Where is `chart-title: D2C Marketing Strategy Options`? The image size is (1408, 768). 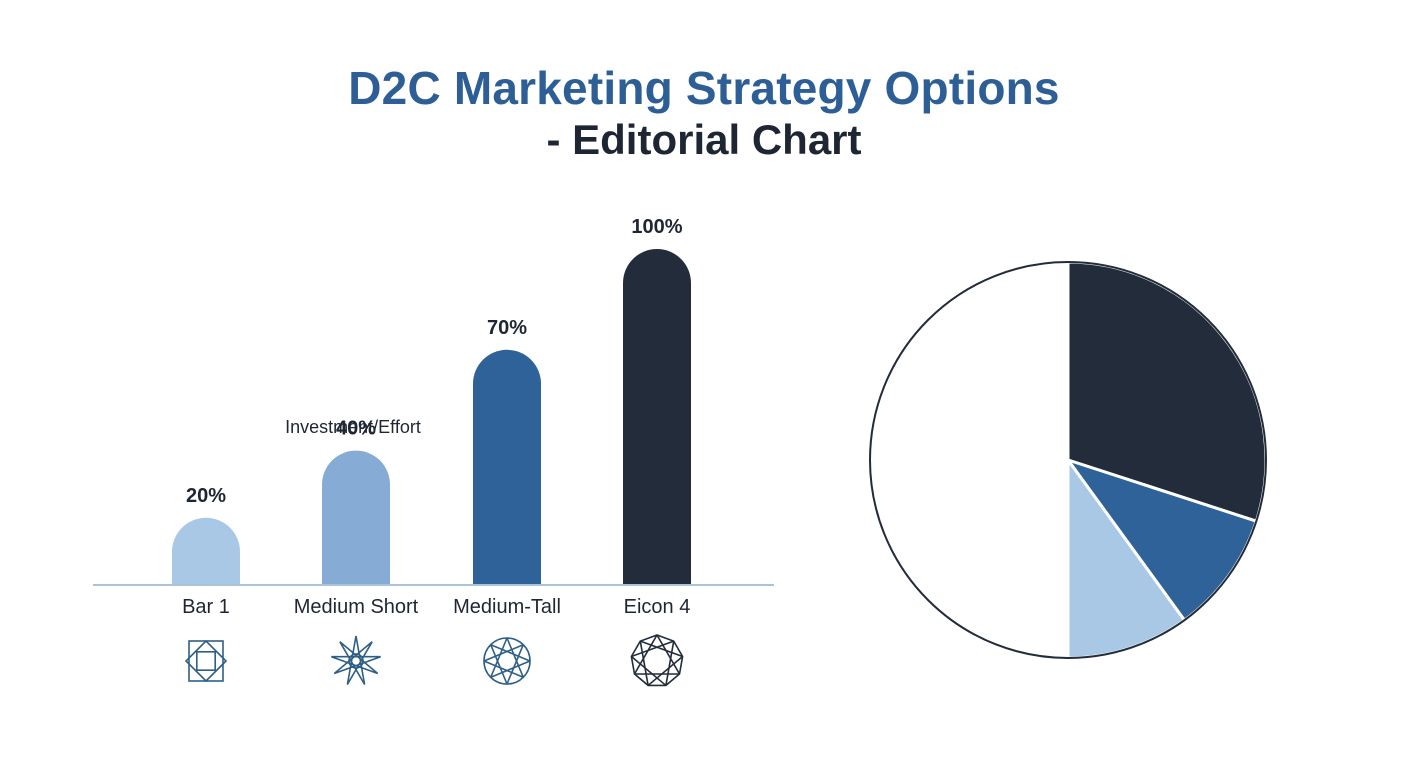
chart-title: D2C Marketing Strategy Options is located at coordinates (704, 88).